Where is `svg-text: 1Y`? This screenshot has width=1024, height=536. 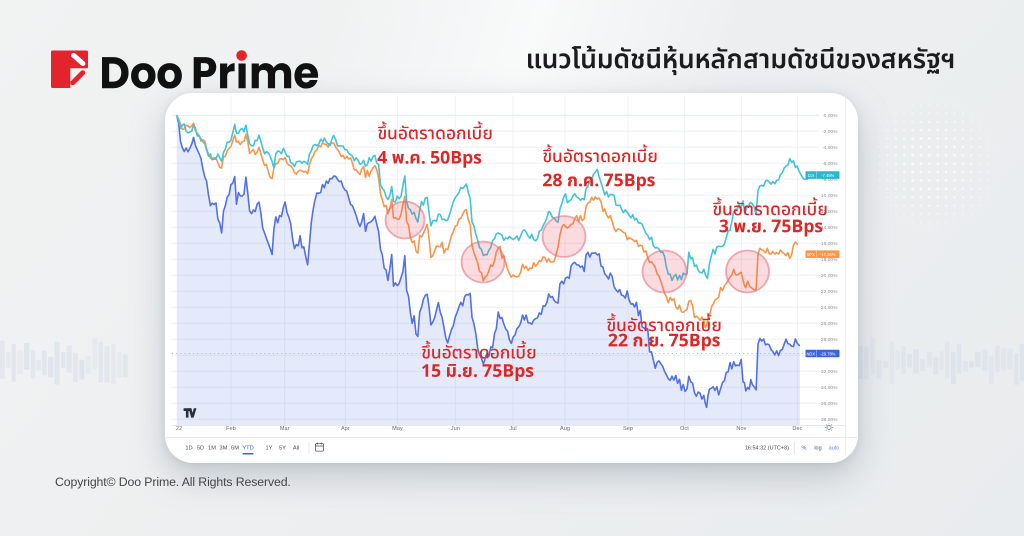
svg-text: 1Y is located at coordinates (269, 449).